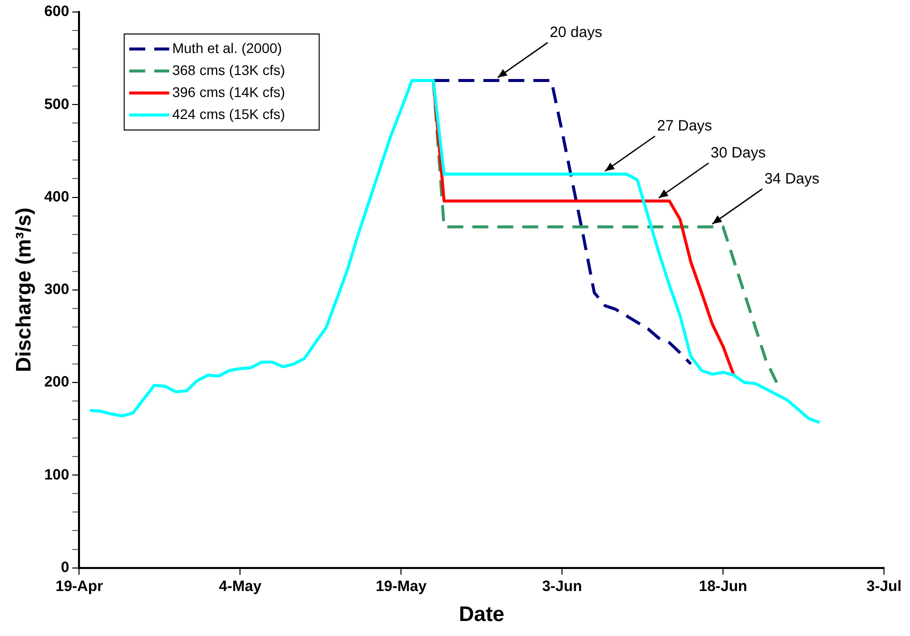 Image resolution: width=910 pixels, height=636 pixels. What do you see at coordinates (57, 104) in the screenshot?
I see `y-tick-label: 500` at bounding box center [57, 104].